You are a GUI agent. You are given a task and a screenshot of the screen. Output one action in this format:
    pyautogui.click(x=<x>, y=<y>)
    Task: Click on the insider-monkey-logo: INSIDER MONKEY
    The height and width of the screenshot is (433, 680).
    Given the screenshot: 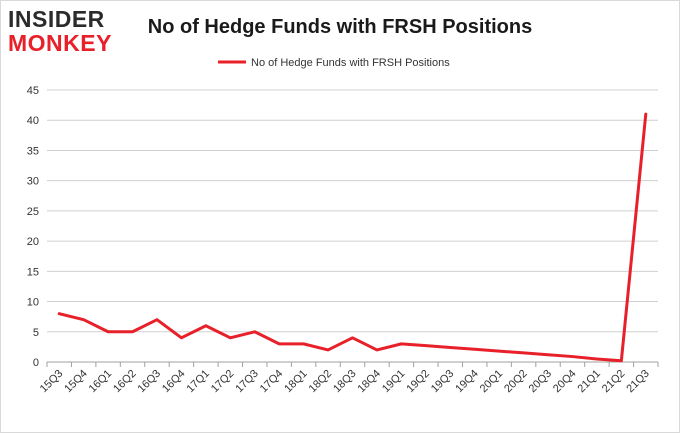 What is the action you would take?
    pyautogui.click(x=69, y=32)
    